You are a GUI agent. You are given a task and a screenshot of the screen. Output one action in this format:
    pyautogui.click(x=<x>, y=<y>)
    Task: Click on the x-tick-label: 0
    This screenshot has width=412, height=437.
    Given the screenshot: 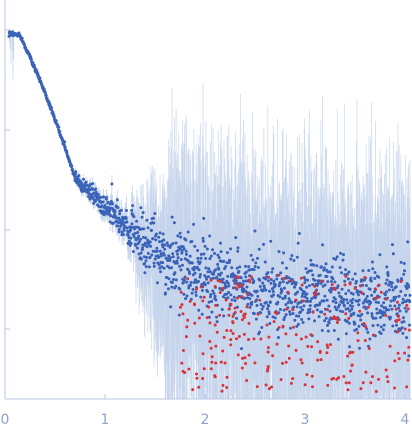 What is the action you would take?
    pyautogui.click(x=5, y=420)
    